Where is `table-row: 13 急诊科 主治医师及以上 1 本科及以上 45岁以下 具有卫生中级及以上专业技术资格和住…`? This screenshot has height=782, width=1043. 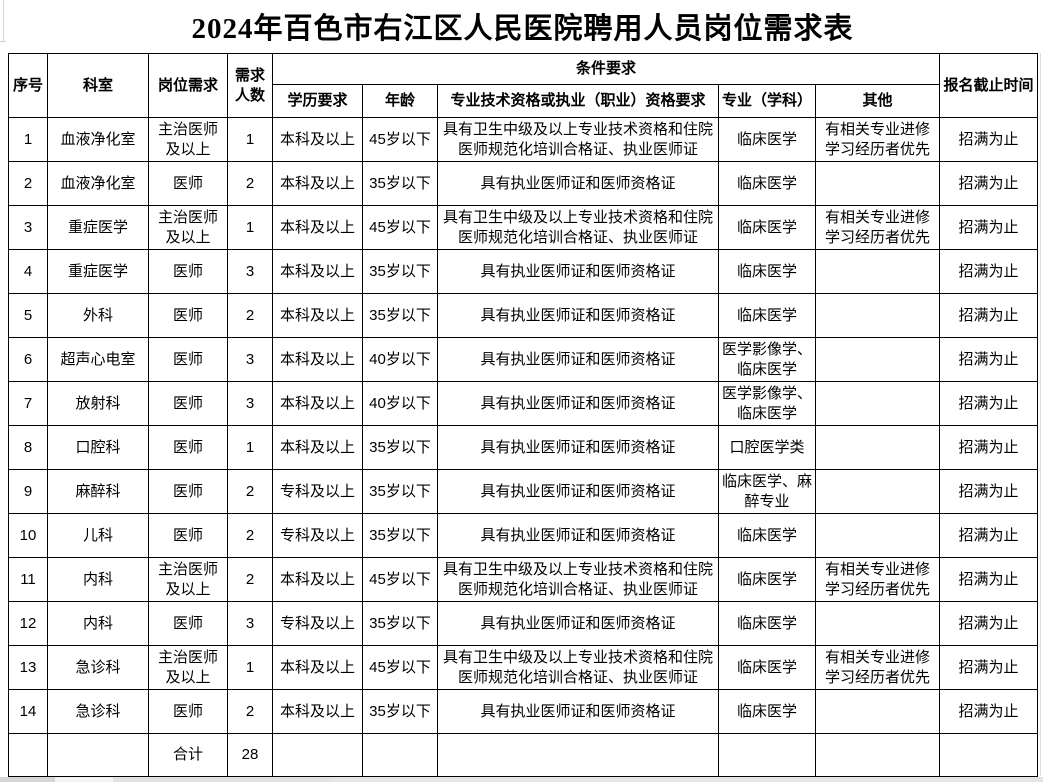 table-row: 13 急诊科 主治医师及以上 1 本科及以上 45岁以下 具有卫生中级及以上专业技术资格和住… is located at coordinates (523, 667).